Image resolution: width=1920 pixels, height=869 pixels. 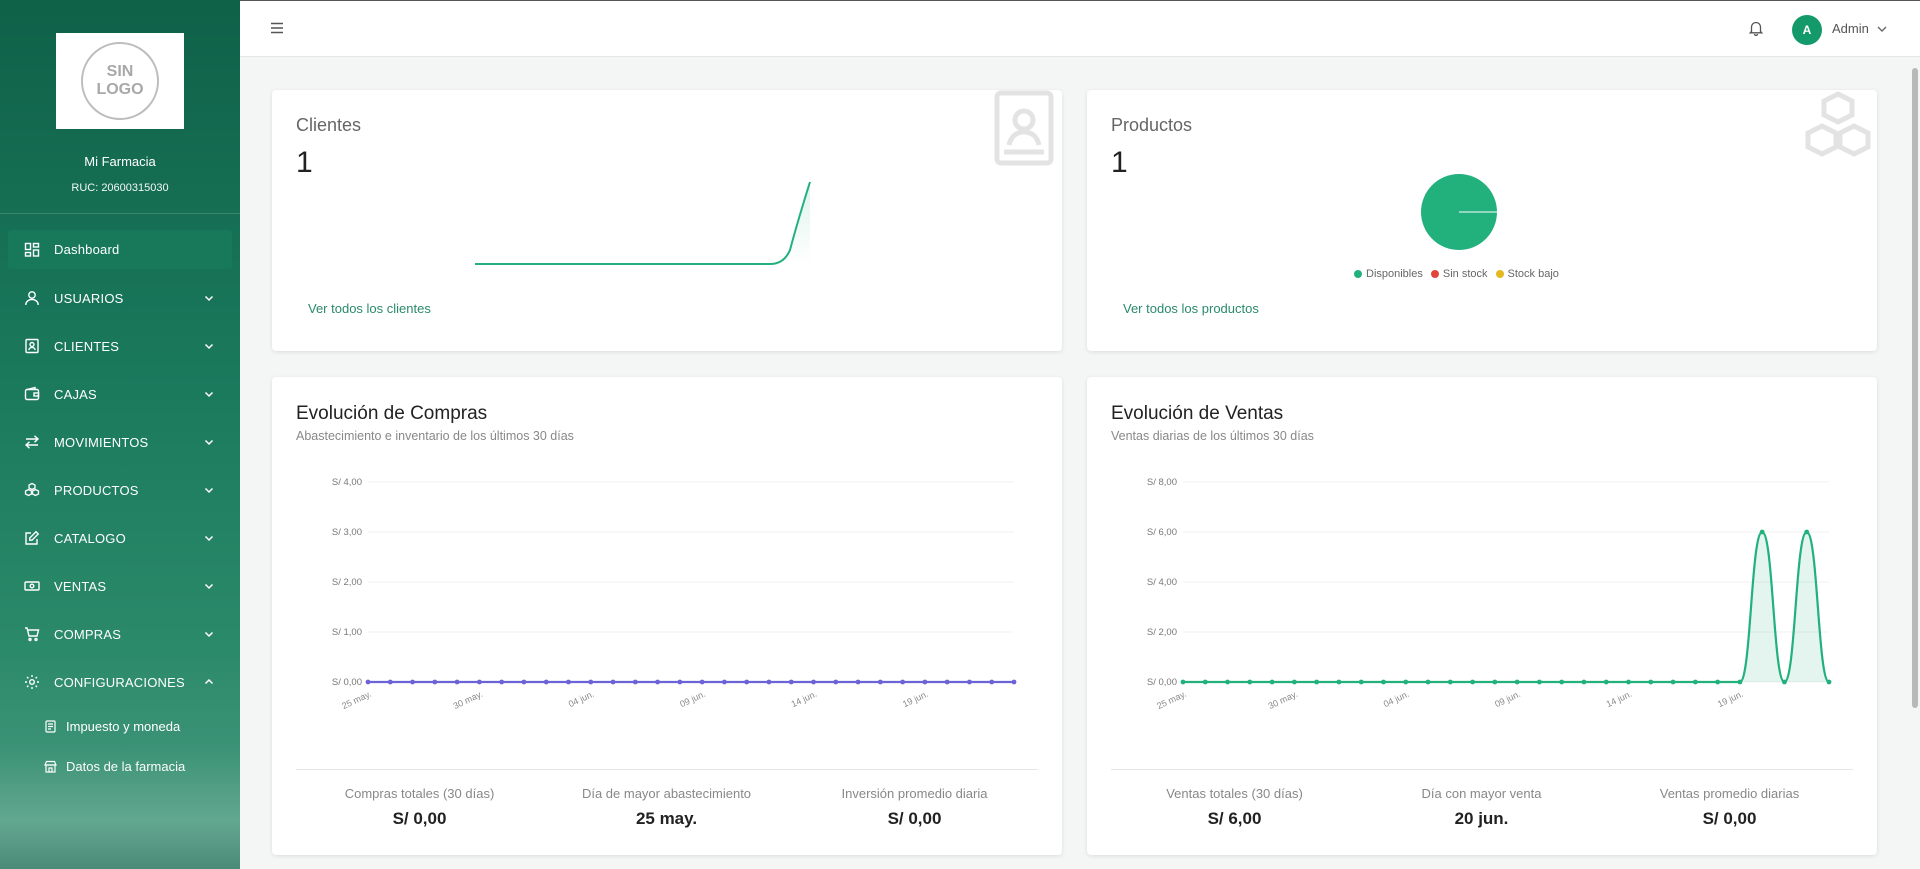 I want to click on sidebar-item-catalogo: CATALOGO, so click(x=120, y=538).